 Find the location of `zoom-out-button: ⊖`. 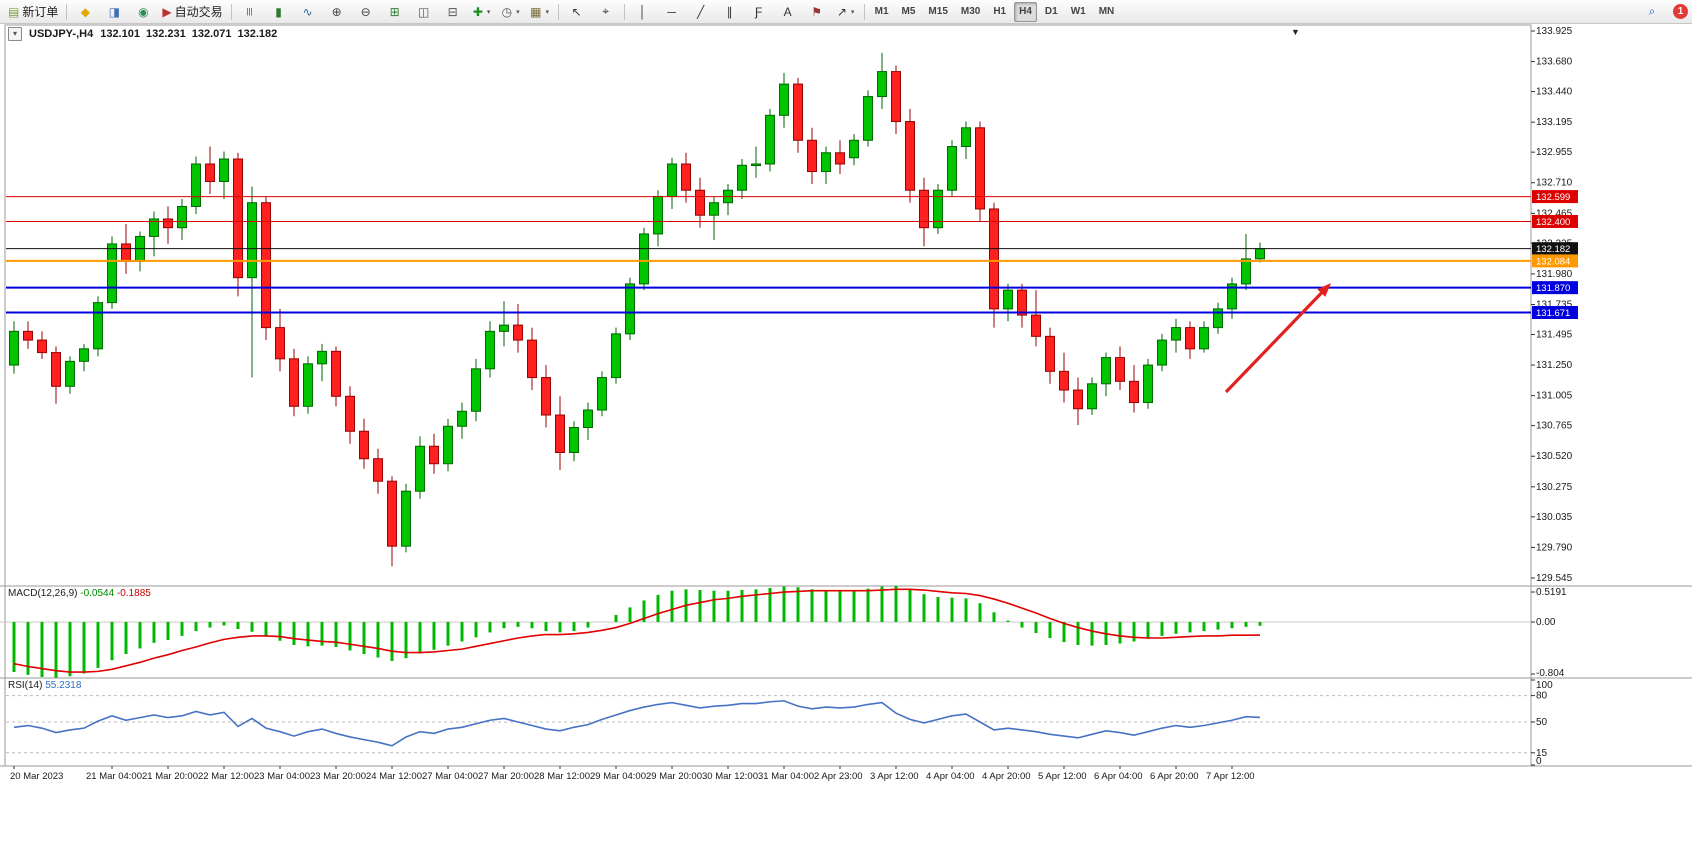

zoom-out-button: ⊖ is located at coordinates (366, 12).